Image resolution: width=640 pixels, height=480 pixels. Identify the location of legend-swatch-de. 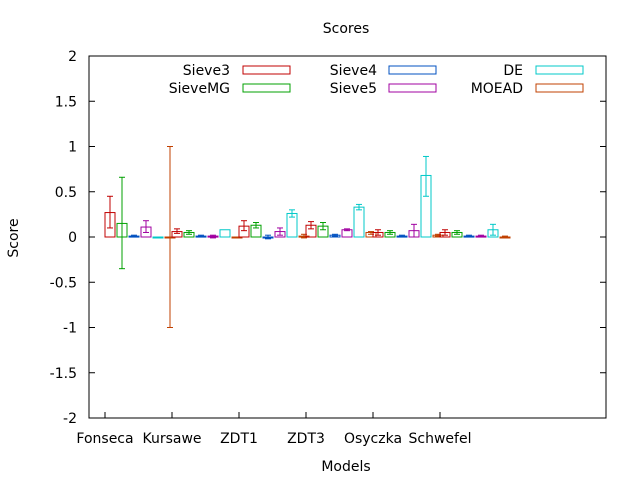
(559, 70).